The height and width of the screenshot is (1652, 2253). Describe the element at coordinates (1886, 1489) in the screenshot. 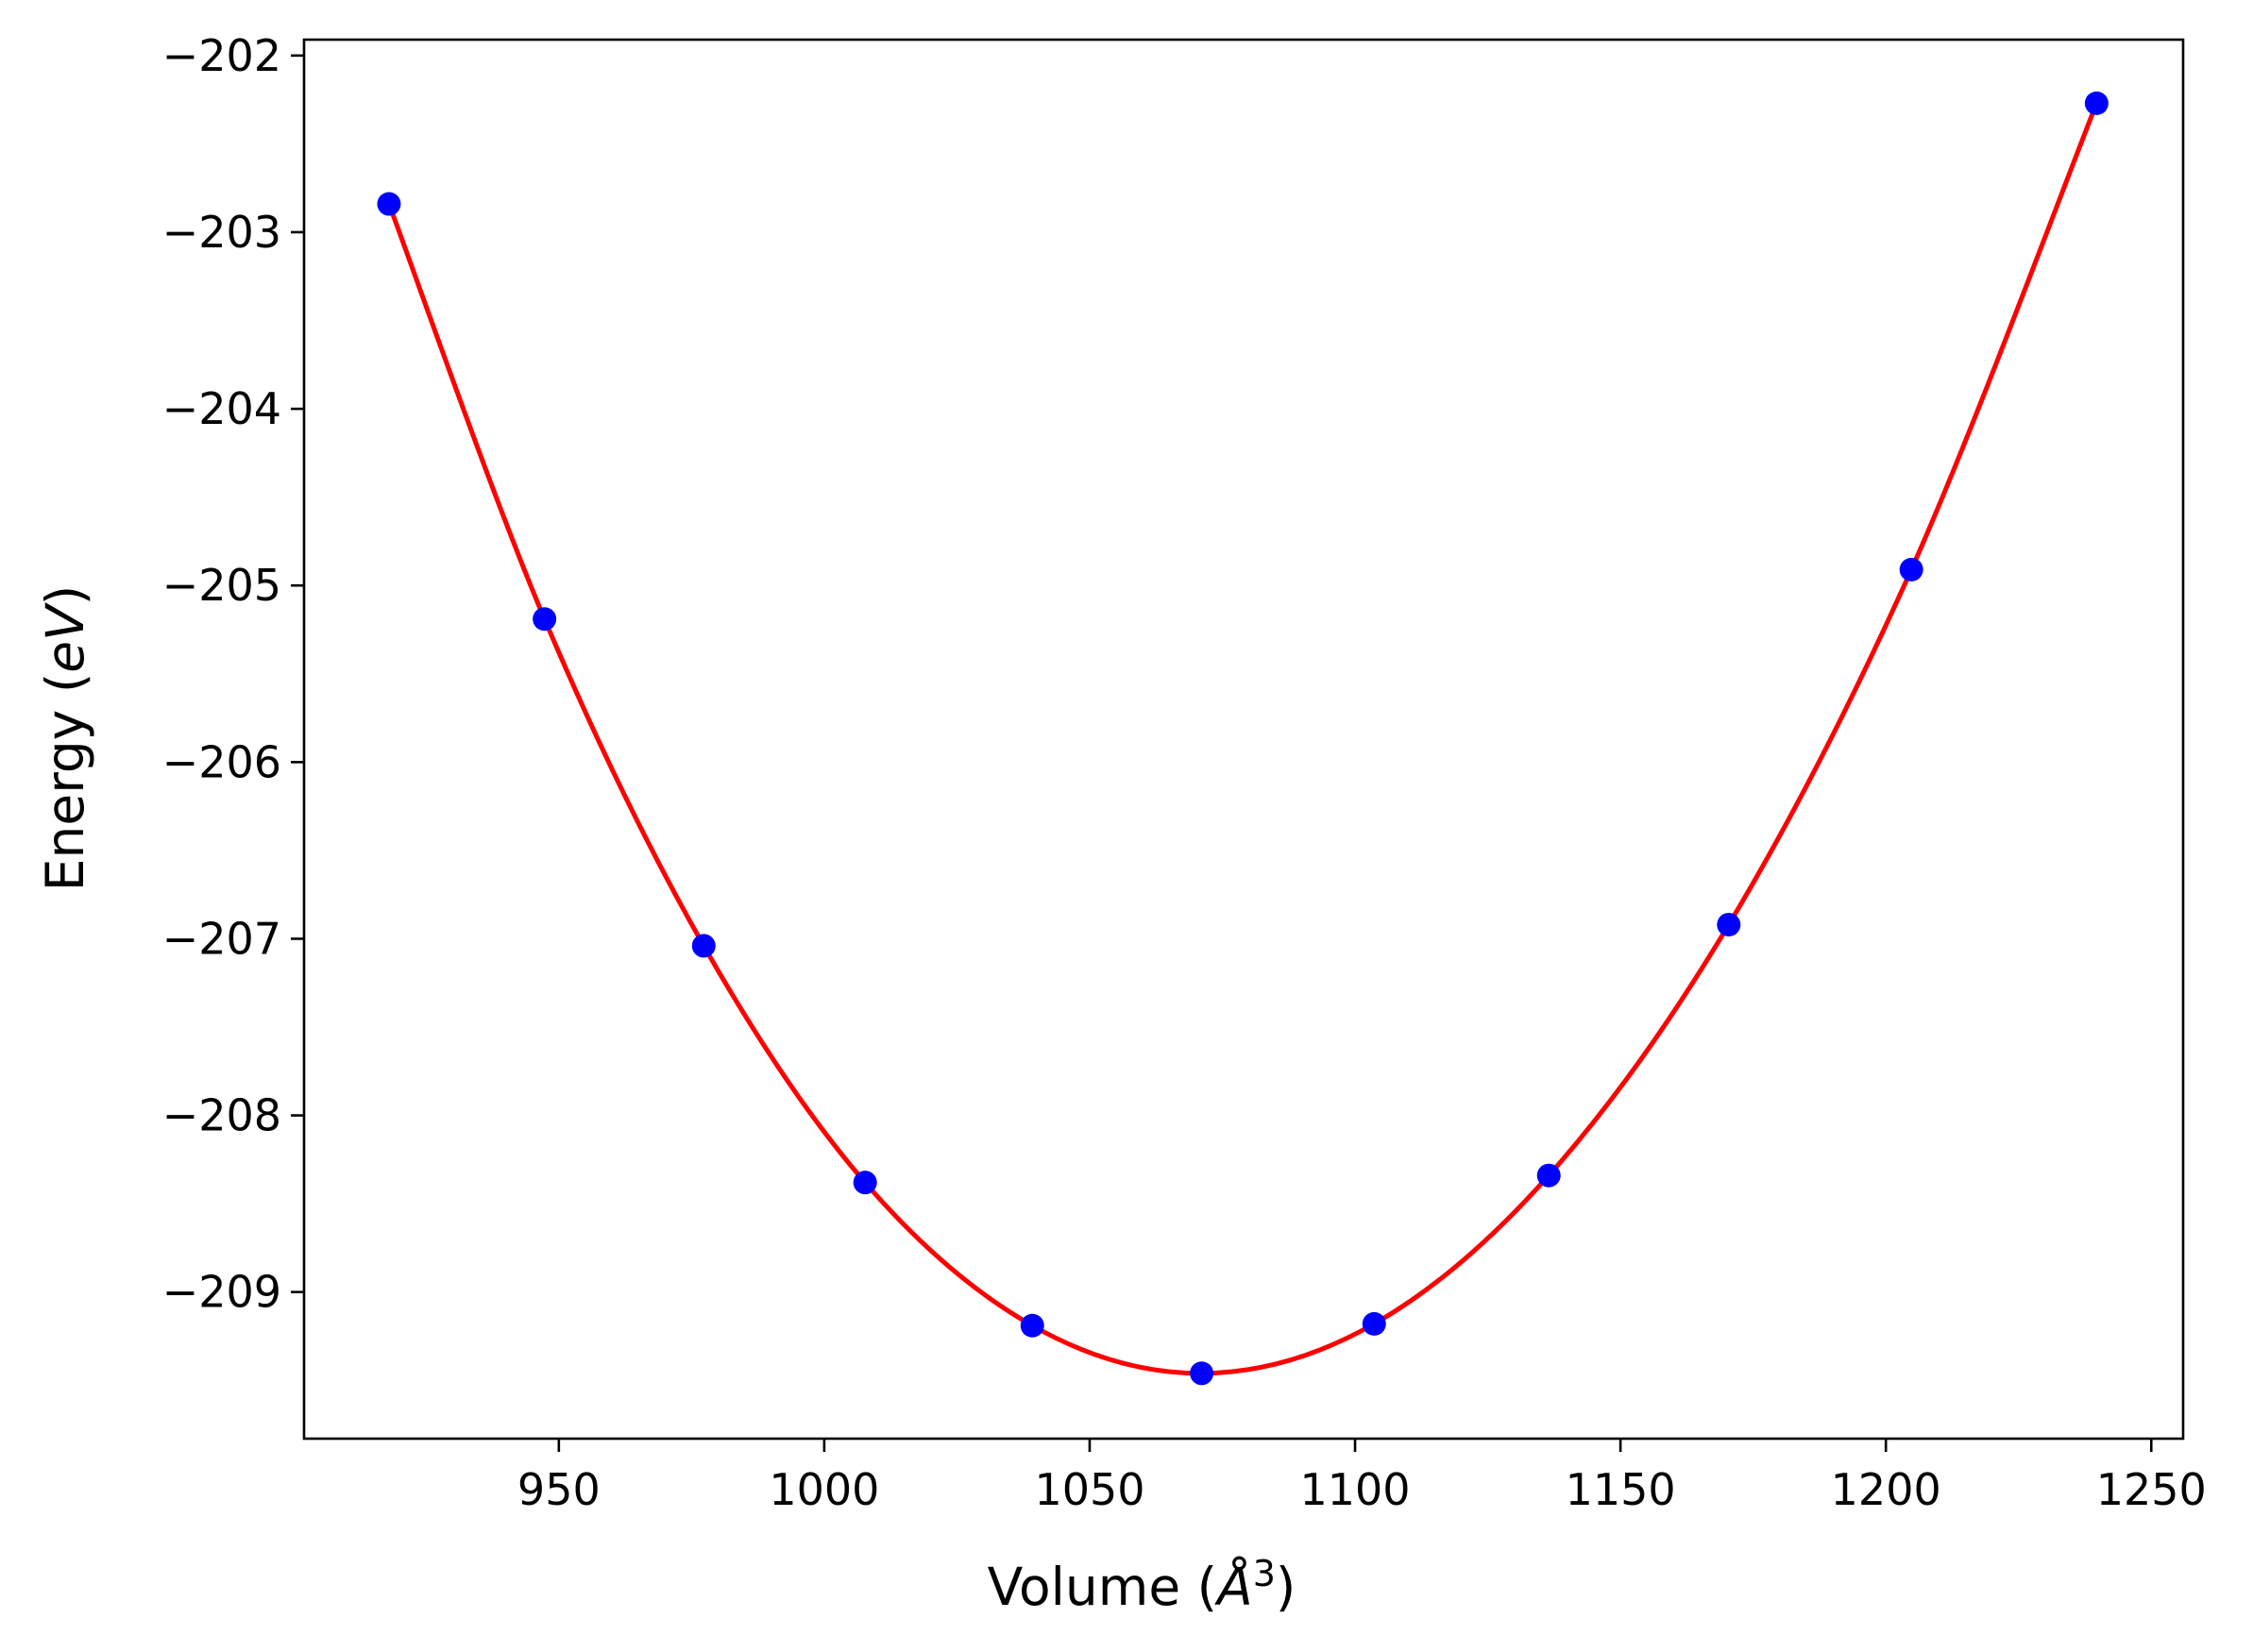

I see `x-tick-label: 1200` at that location.